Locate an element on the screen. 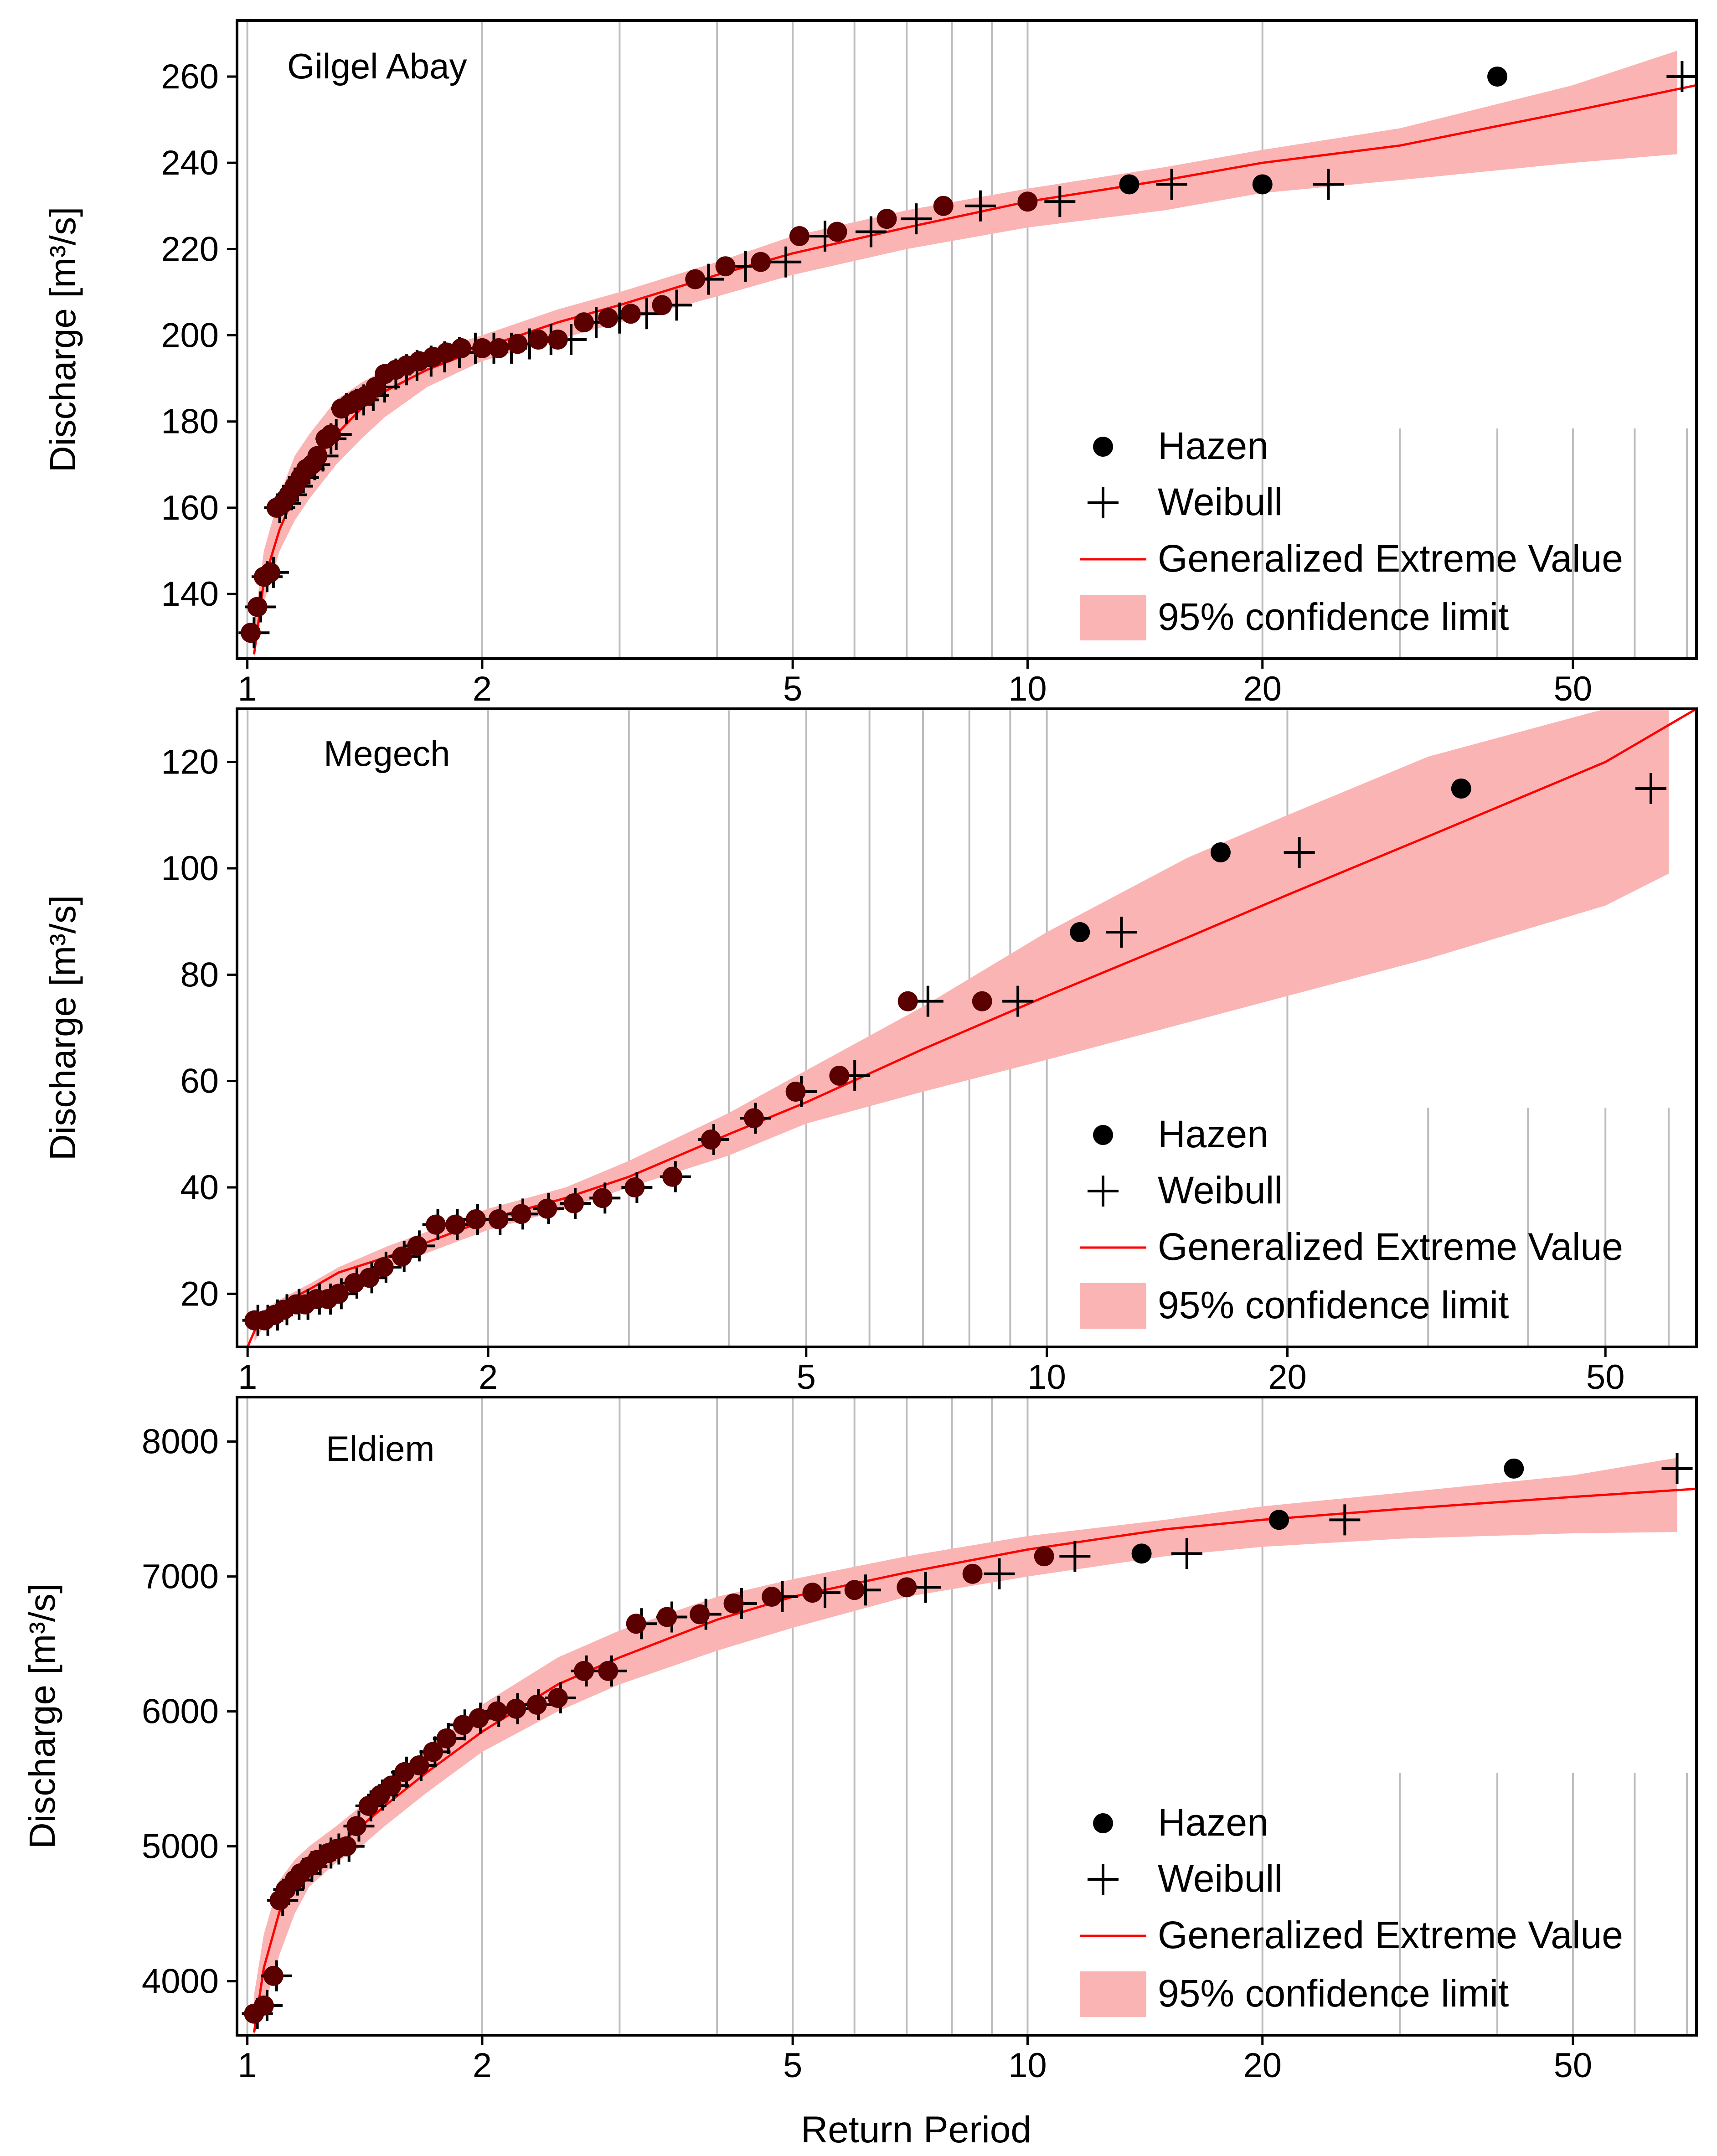 This screenshot has height=2156, width=1717. y-tick-label: 5000 is located at coordinates (180, 1846).